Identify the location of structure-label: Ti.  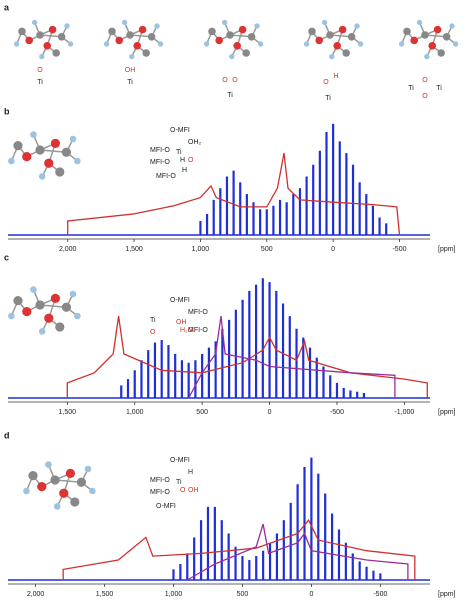
(179, 152).